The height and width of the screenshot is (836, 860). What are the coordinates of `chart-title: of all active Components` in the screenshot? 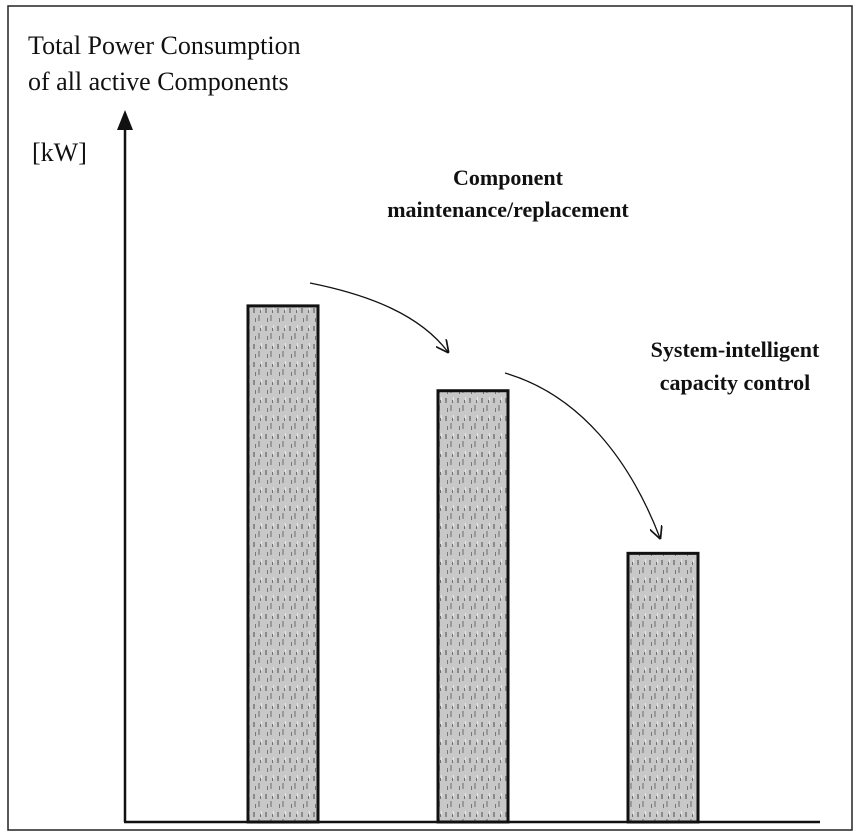 It's located at (158, 81).